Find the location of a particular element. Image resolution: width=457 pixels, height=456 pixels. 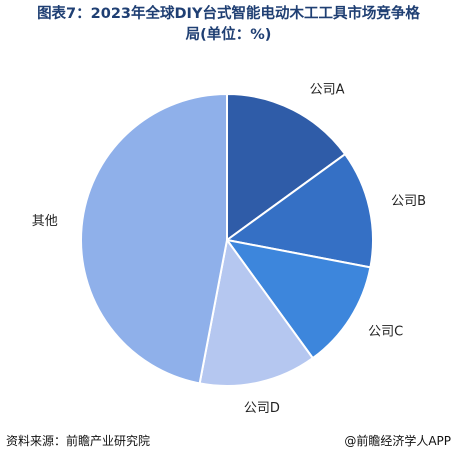

chart-title-line1: 图表7：2023年全球DIY台式智能电动木工工具市场竞争格 is located at coordinates (228, 14).